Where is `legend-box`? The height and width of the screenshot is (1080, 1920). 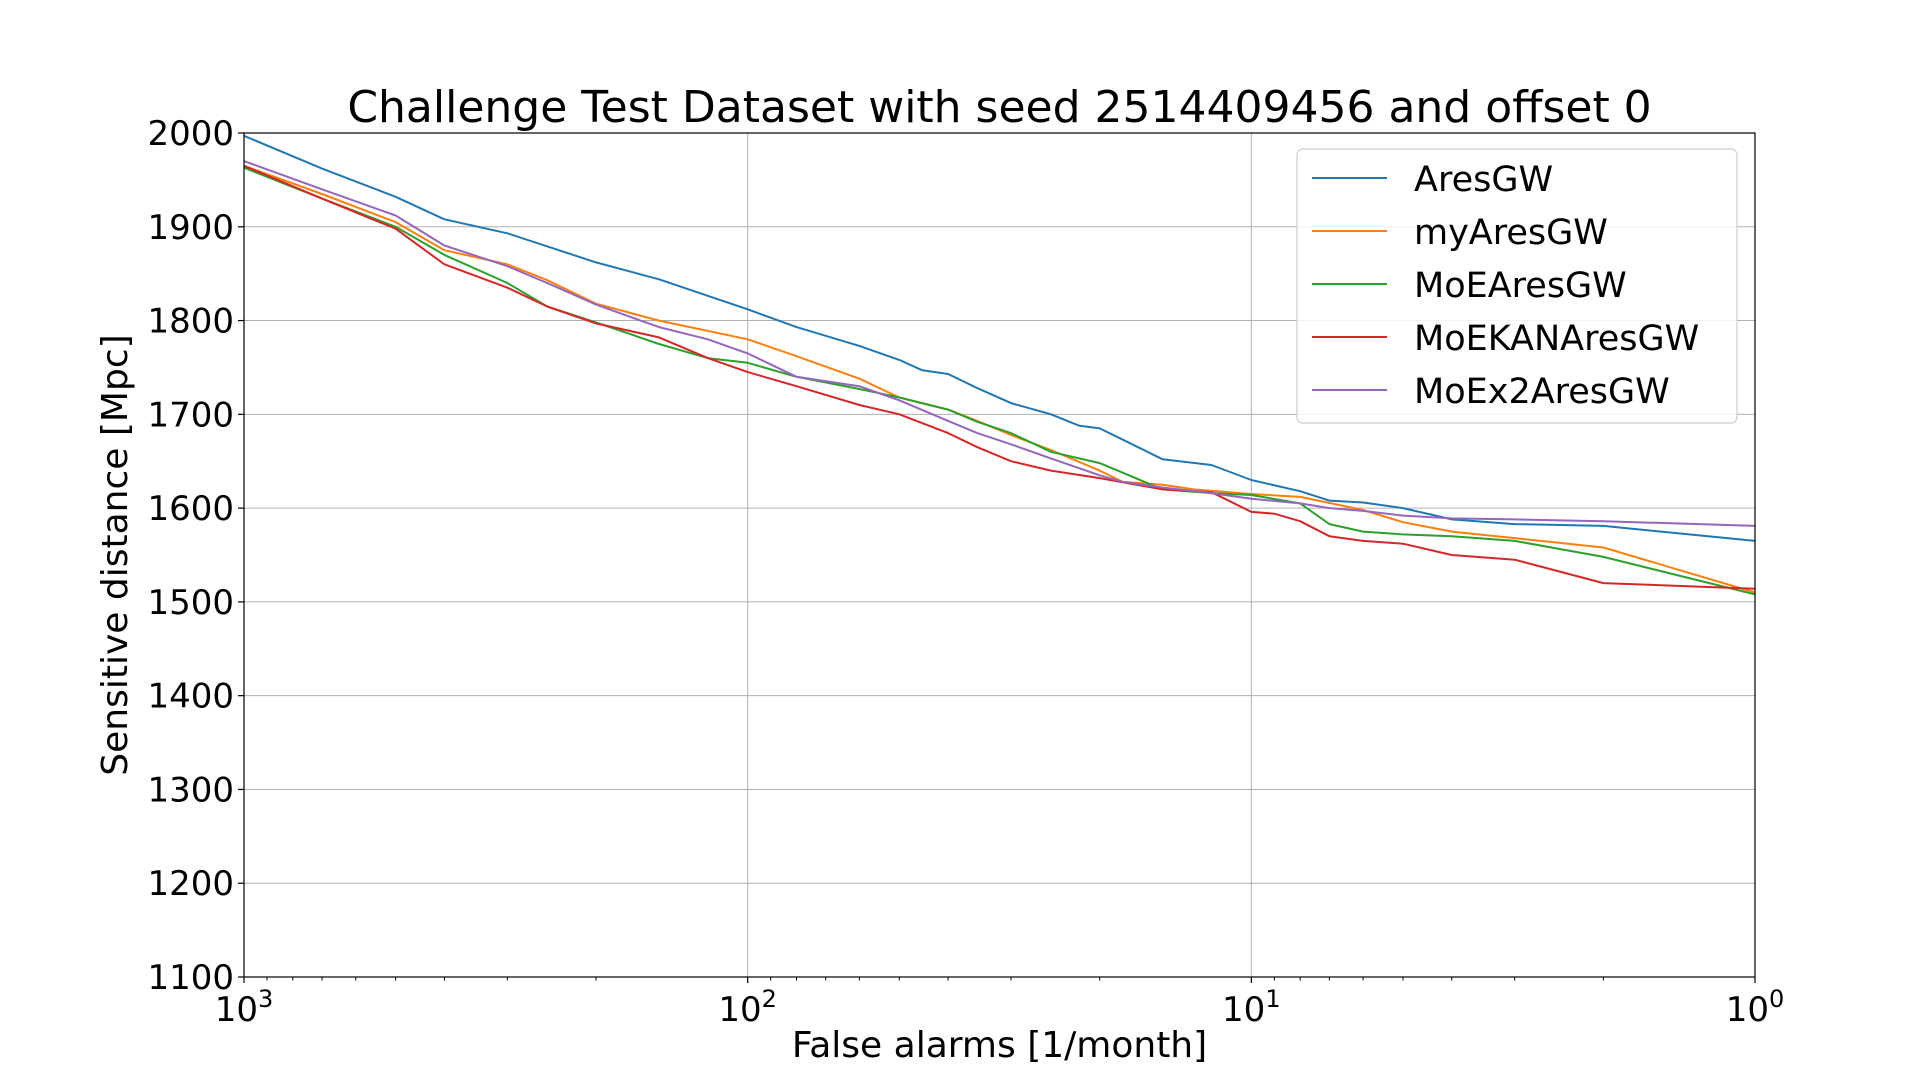
legend-box is located at coordinates (1517, 286).